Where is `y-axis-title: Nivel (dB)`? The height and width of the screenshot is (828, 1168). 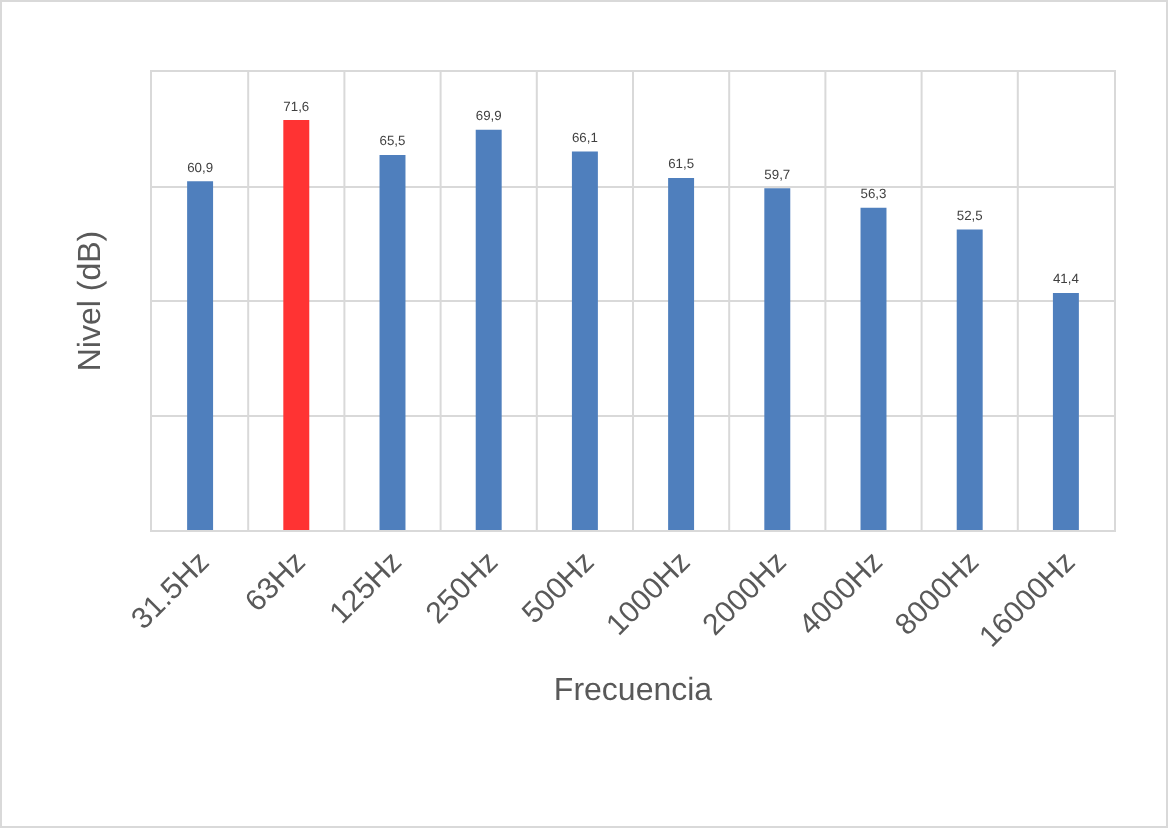
y-axis-title: Nivel (dB) is located at coordinates (90, 301).